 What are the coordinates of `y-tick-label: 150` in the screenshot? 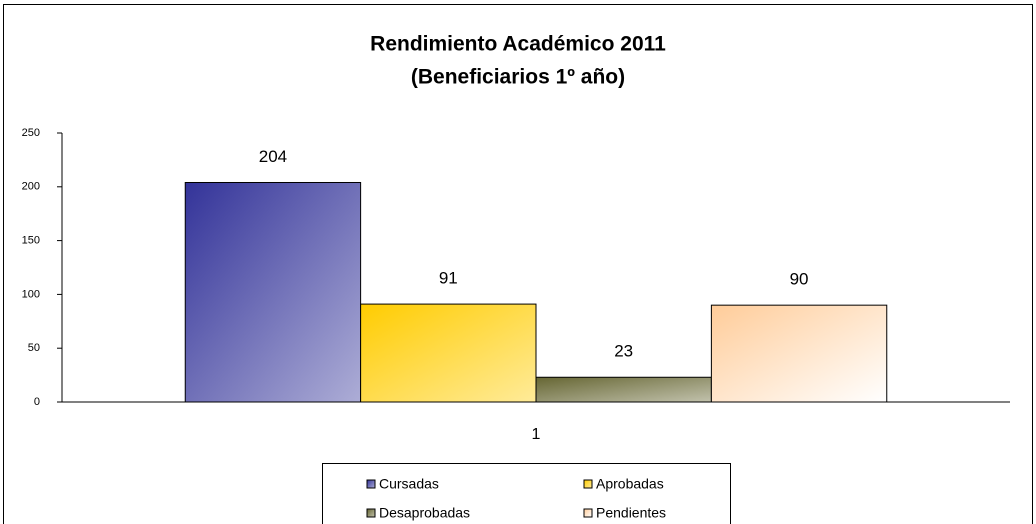 It's located at (31, 241).